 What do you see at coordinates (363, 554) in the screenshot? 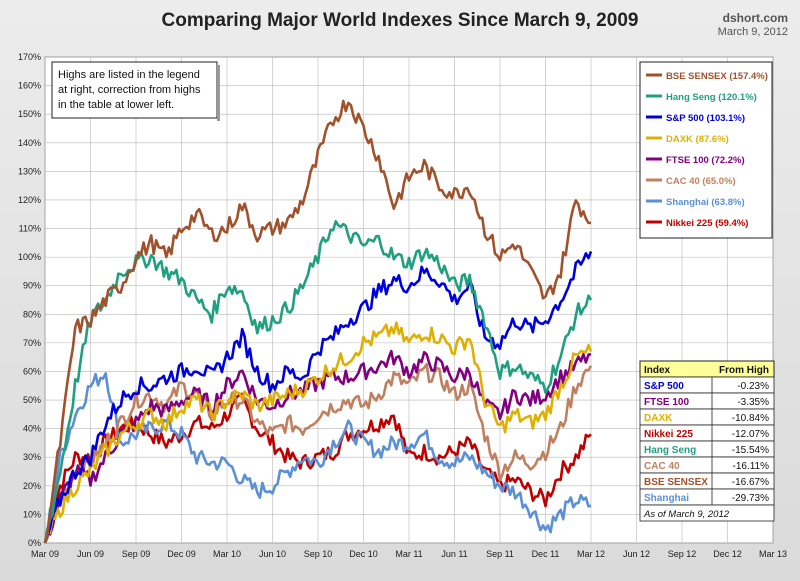
I see `x-tick-label: Dec 10` at bounding box center [363, 554].